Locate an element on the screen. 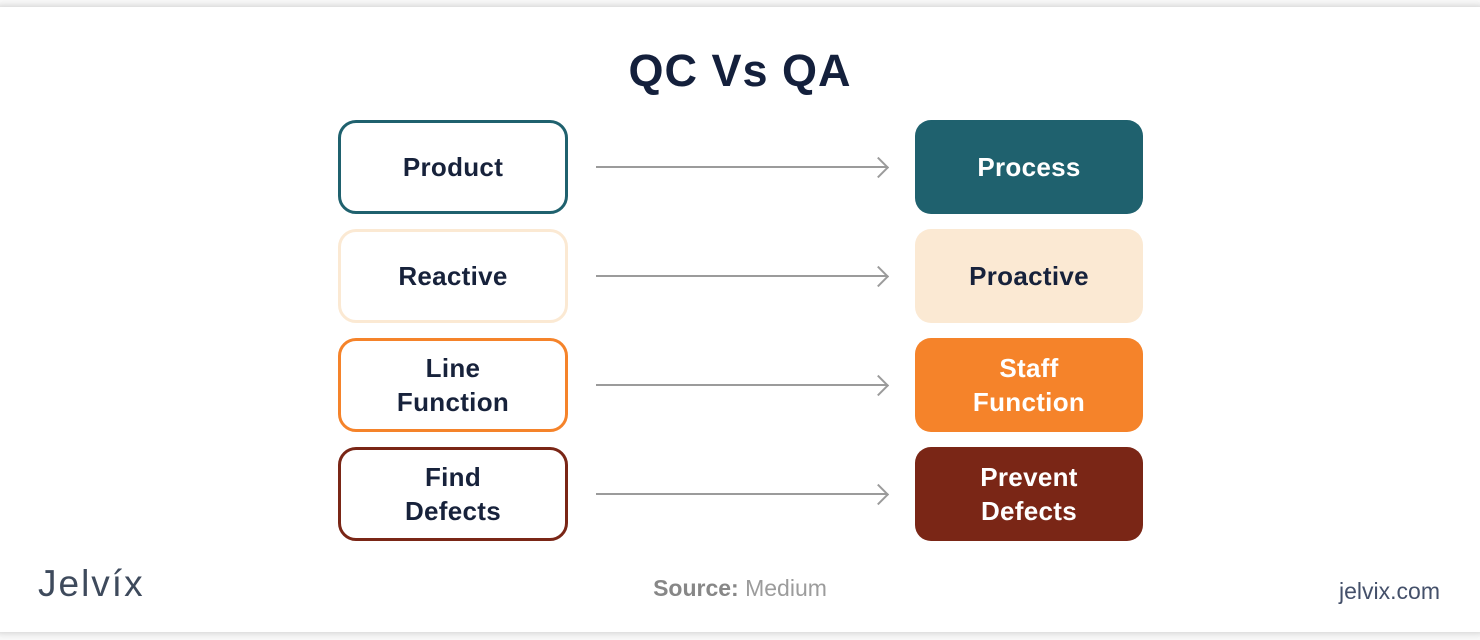 The width and height of the screenshot is (1480, 640). comparison-row: Find Defects Prevent Defects is located at coordinates (740, 494).